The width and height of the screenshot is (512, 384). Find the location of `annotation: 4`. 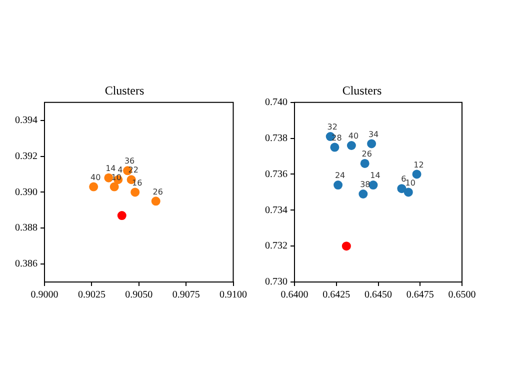

annotation: 4 is located at coordinates (120, 170).